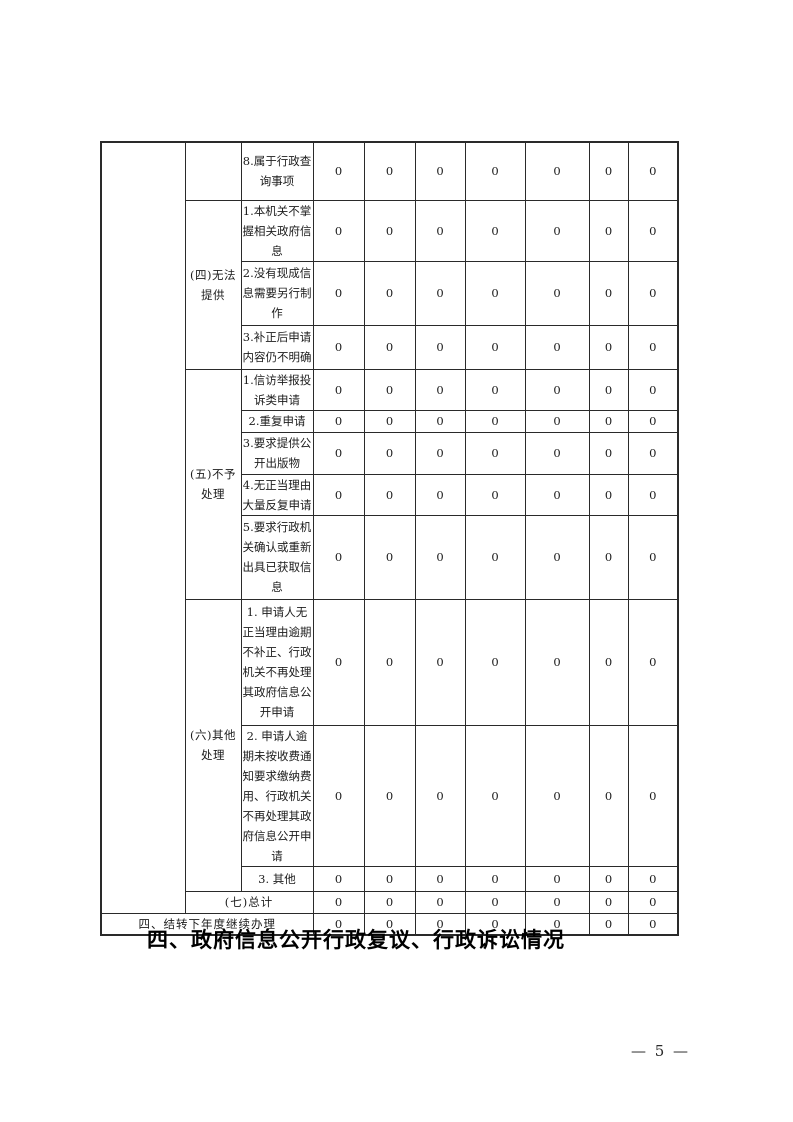 This screenshot has width=793, height=1122. Describe the element at coordinates (143, 527) in the screenshot. I see `left-merged-cell` at that location.